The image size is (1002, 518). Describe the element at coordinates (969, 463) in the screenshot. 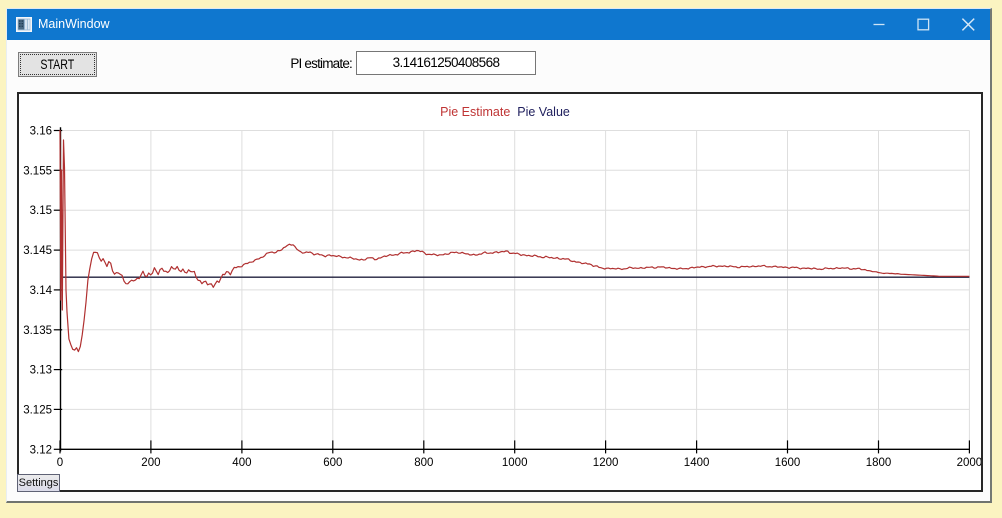

I see `svg-text: 2000` at that location.